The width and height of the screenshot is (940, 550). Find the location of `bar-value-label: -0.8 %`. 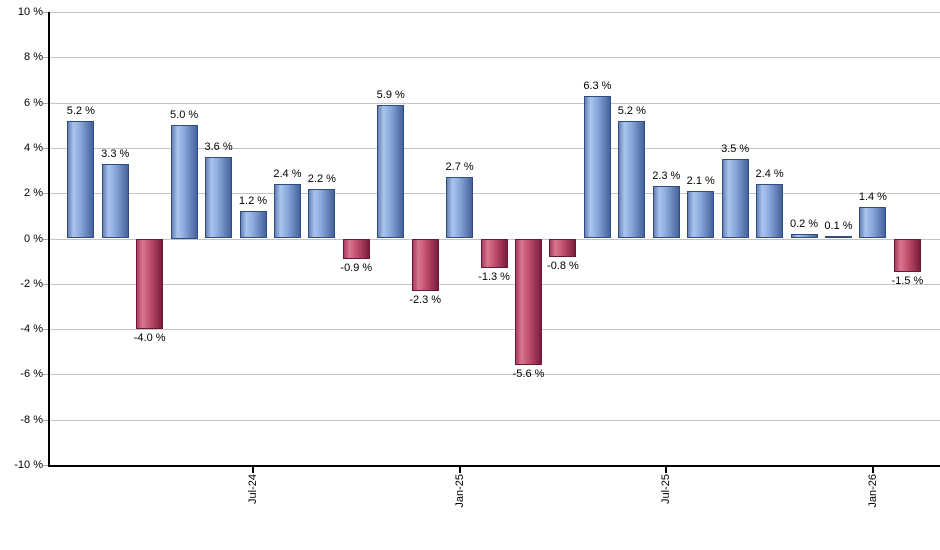

bar-value-label: -0.8 % is located at coordinates (563, 265).